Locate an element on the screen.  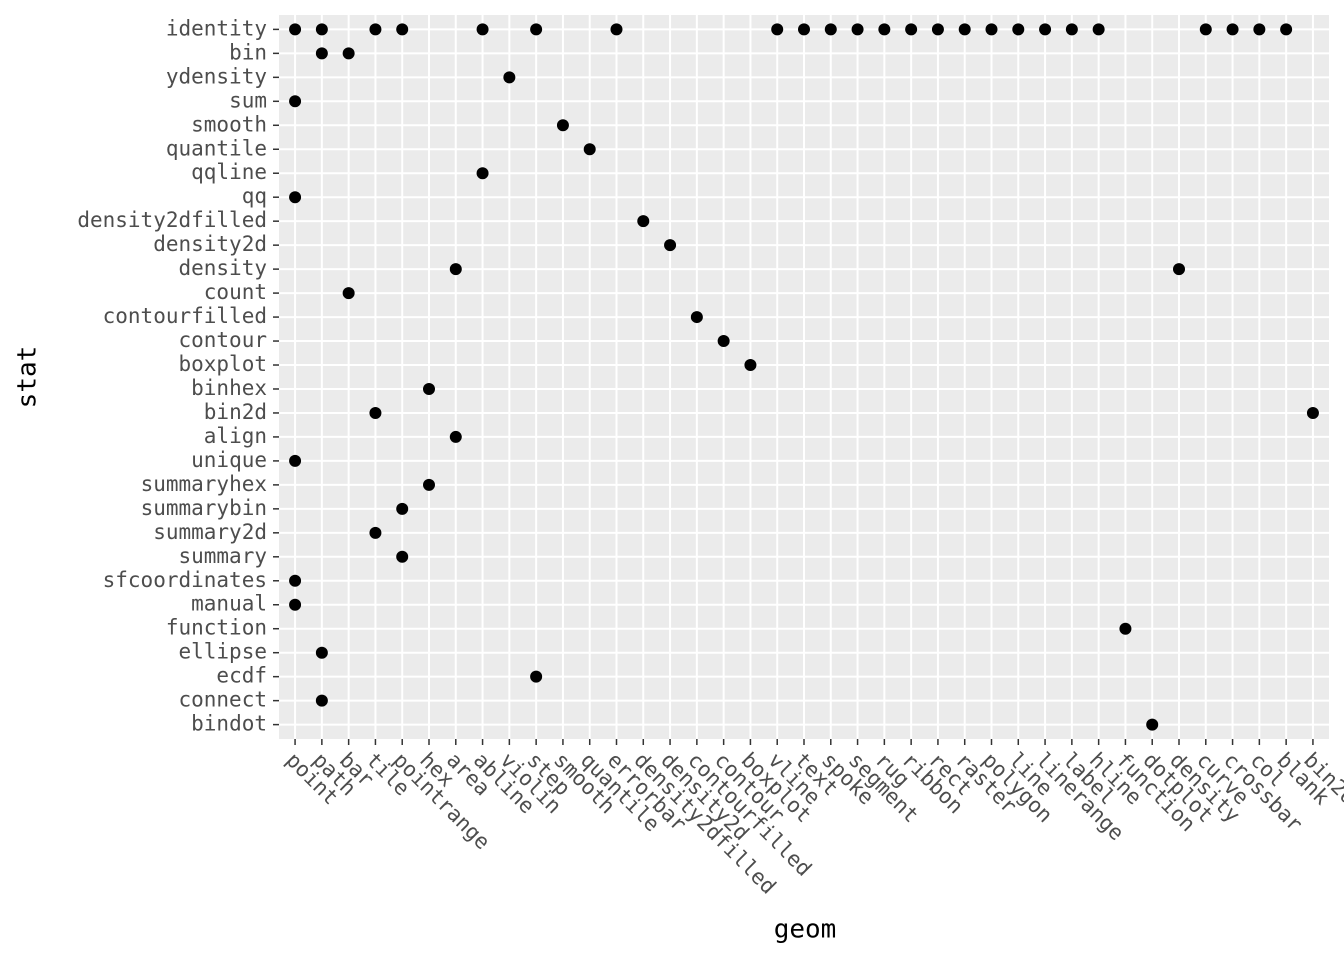
y-tick-label: bin is located at coordinates (248, 52).